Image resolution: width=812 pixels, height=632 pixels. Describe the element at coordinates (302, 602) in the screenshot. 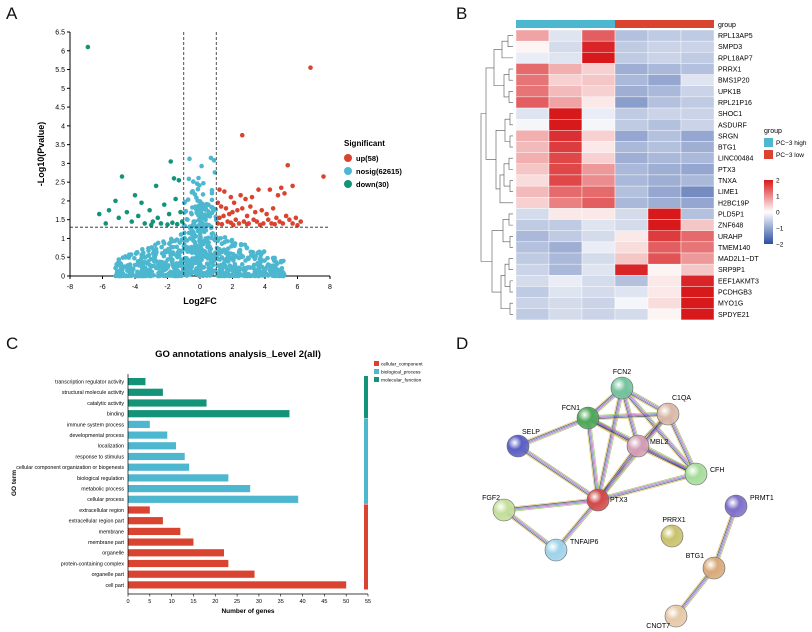

I see `x-tick-label: 40` at that location.